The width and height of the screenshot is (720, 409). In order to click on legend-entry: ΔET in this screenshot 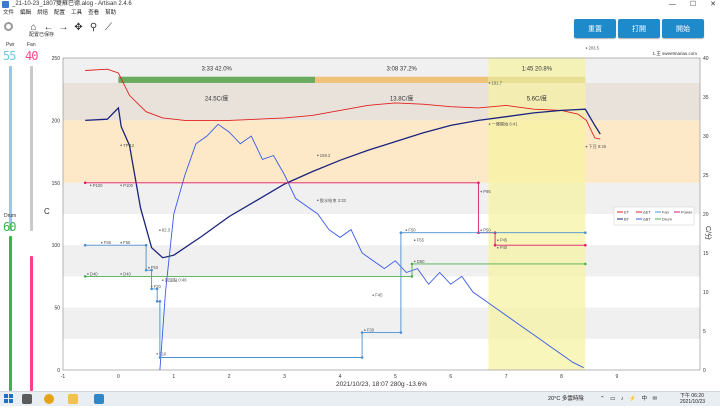, I will do `click(647, 212)`.